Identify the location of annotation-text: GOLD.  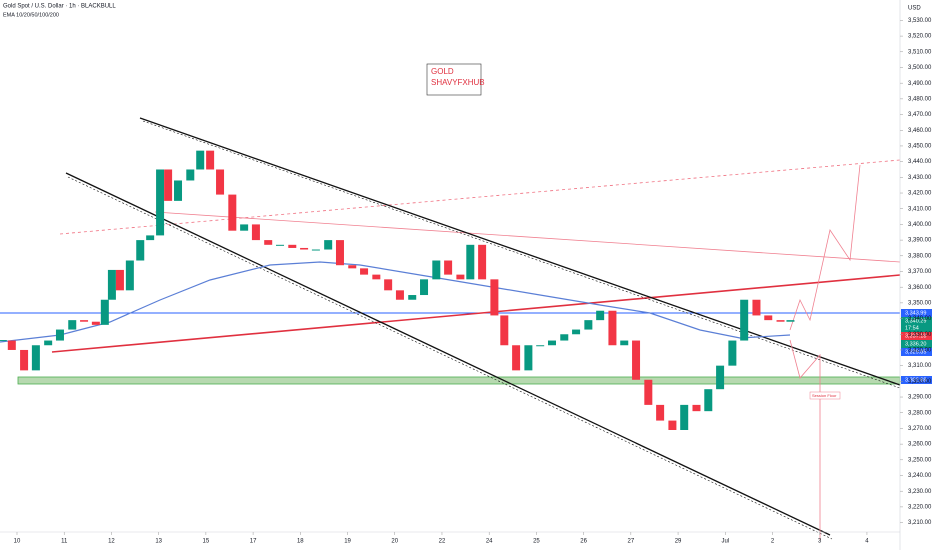
(442, 71).